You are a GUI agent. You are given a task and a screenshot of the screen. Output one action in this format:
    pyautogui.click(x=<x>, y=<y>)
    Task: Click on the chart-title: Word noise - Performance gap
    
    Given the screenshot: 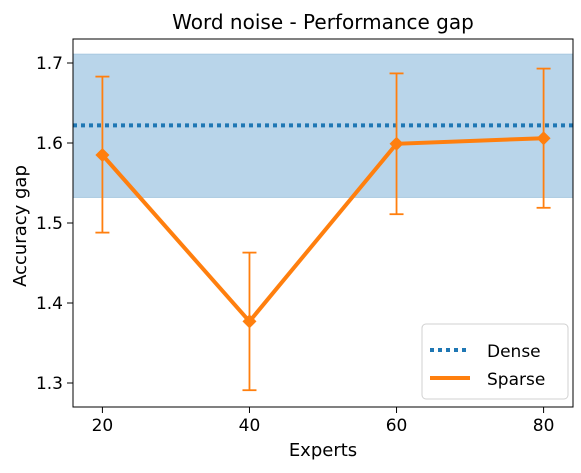 What is the action you would take?
    pyautogui.click(x=323, y=22)
    